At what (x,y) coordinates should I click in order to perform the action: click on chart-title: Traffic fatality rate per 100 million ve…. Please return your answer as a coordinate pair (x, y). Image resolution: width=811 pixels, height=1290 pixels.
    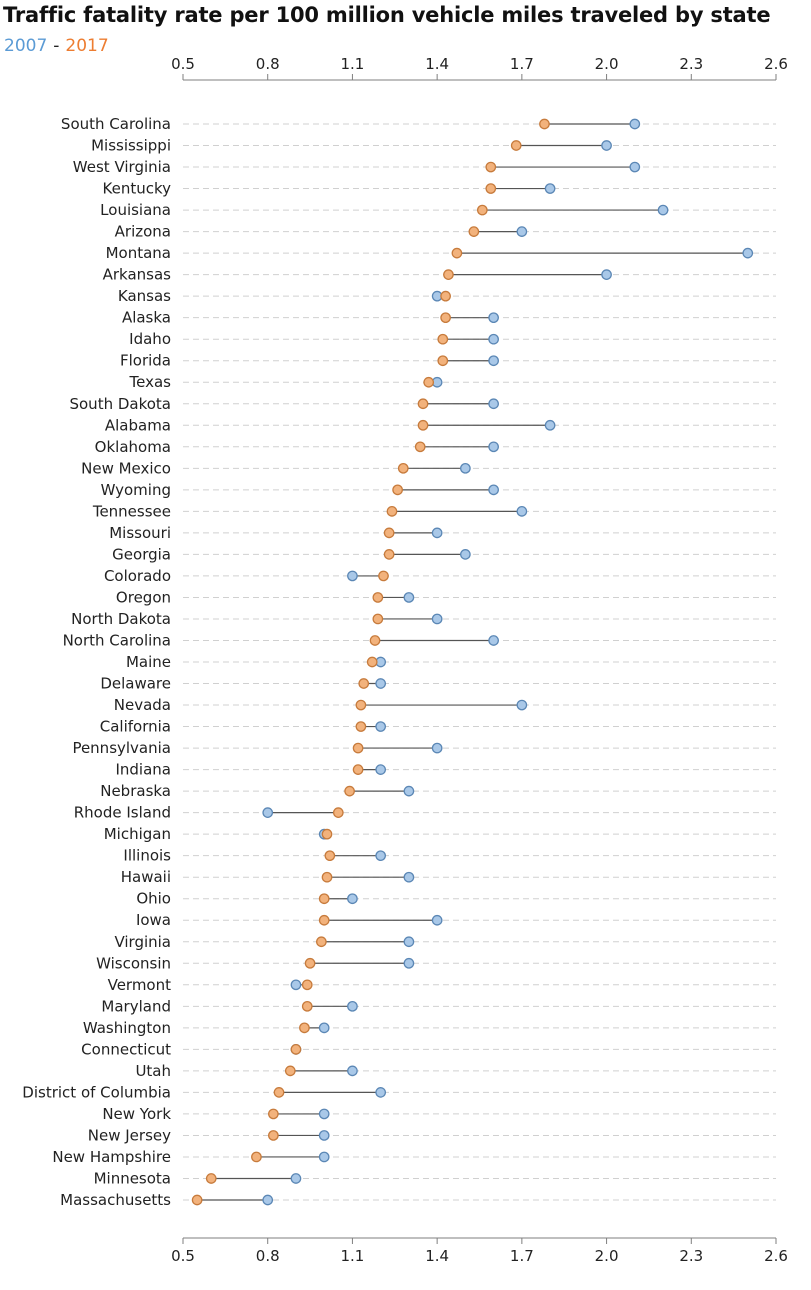
    Looking at the image, I should click on (387, 15).